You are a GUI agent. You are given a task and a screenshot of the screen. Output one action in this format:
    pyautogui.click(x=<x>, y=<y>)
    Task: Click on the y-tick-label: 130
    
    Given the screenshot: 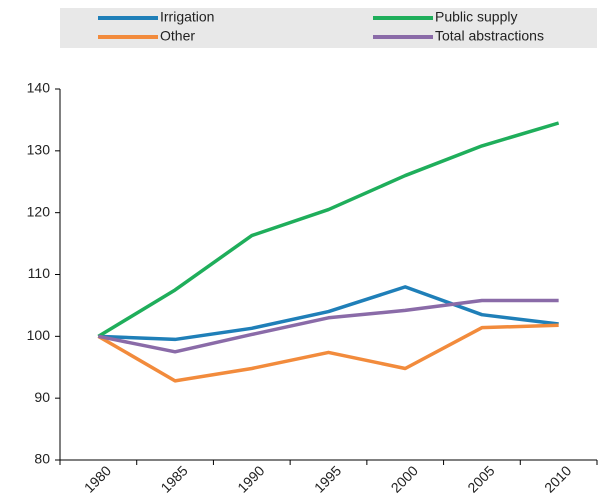 What is the action you would take?
    pyautogui.click(x=39, y=150)
    